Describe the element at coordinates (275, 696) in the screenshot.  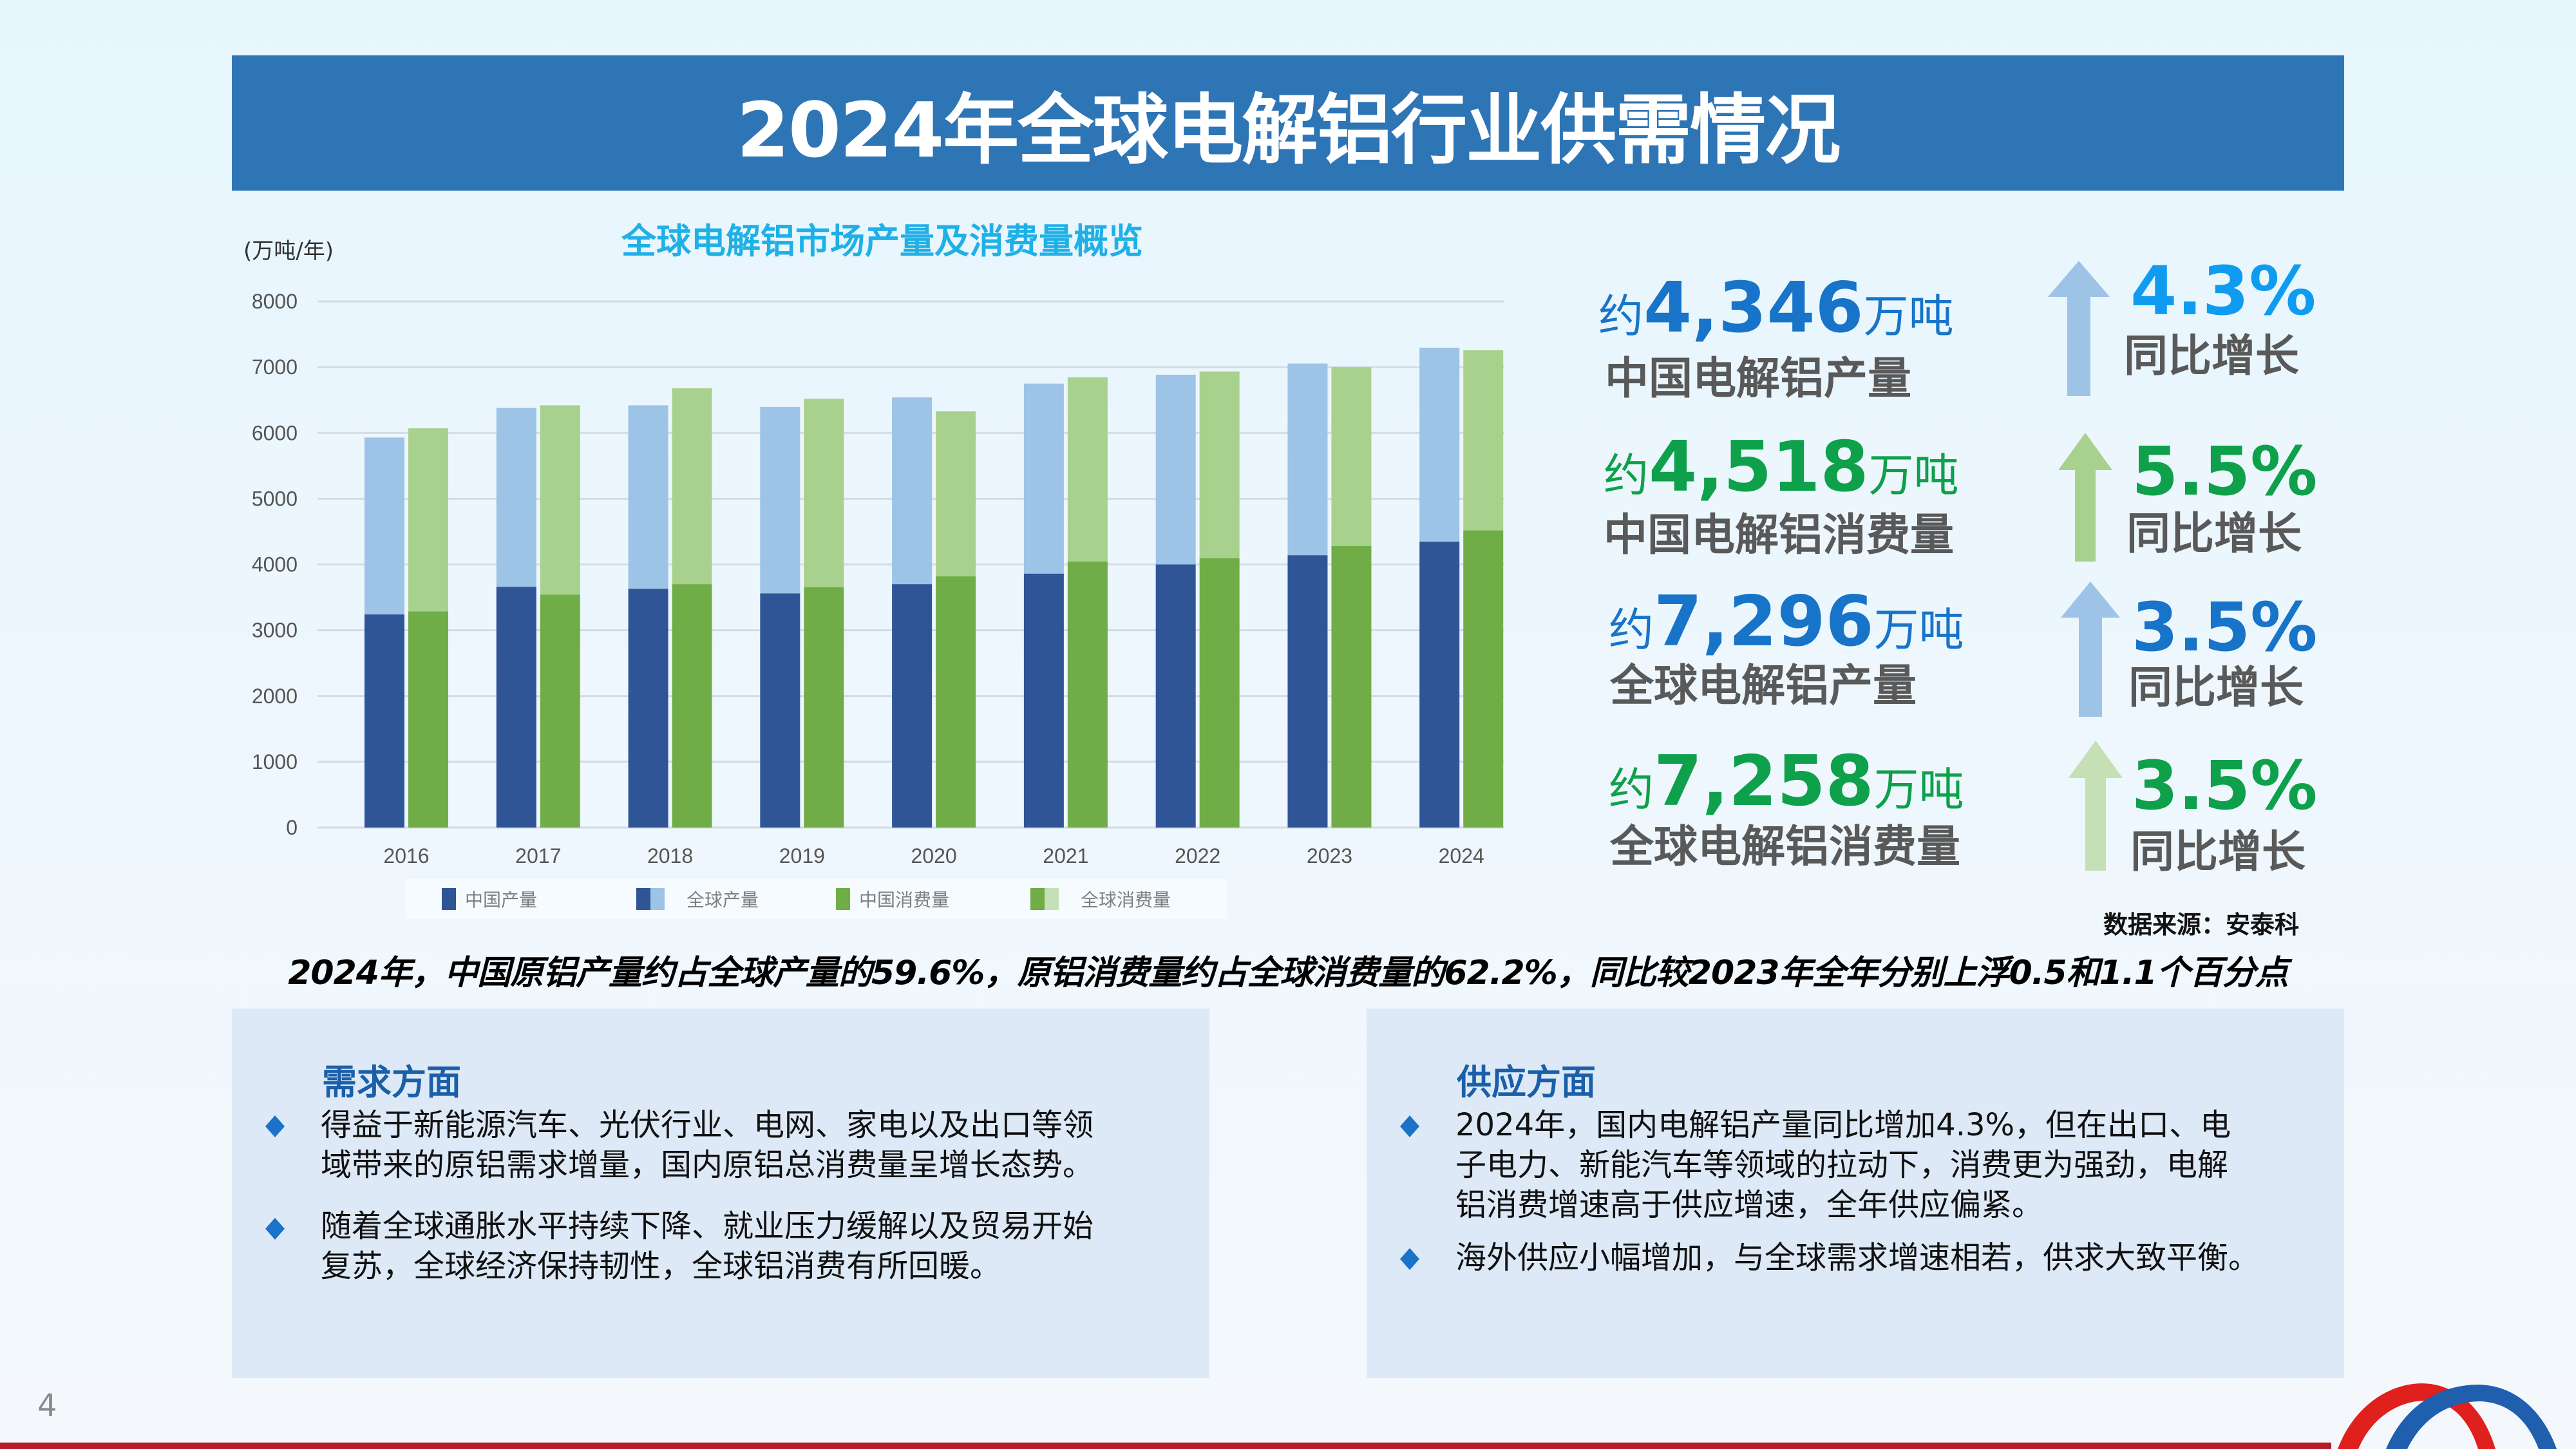
I see `y-tick-label: 2000` at that location.